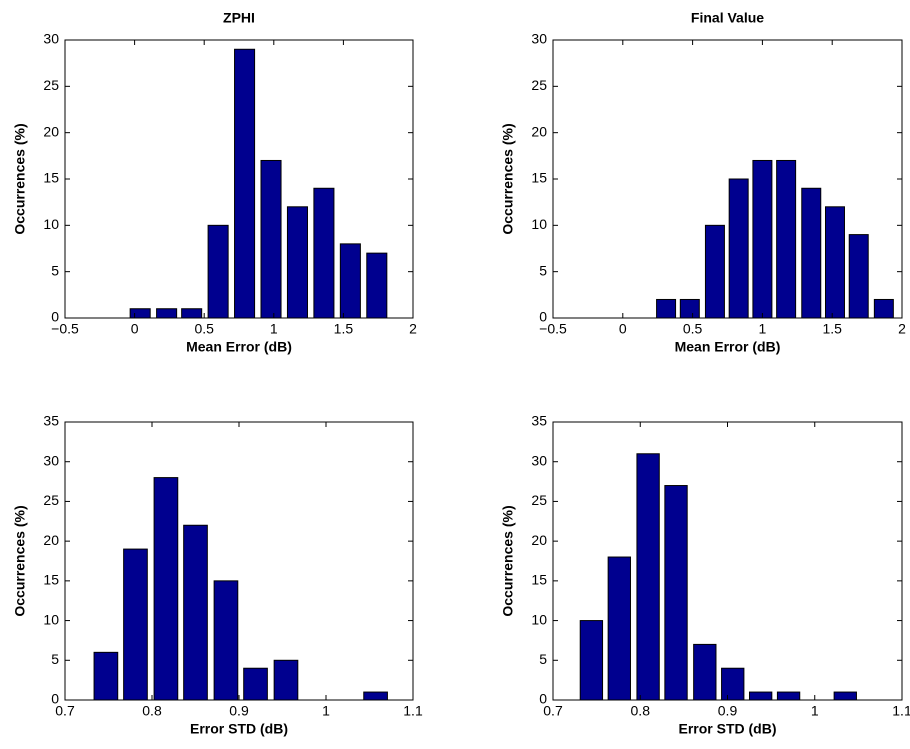 The width and height of the screenshot is (910, 749). Describe the element at coordinates (727, 18) in the screenshot. I see `chart-title: Final Value` at that location.